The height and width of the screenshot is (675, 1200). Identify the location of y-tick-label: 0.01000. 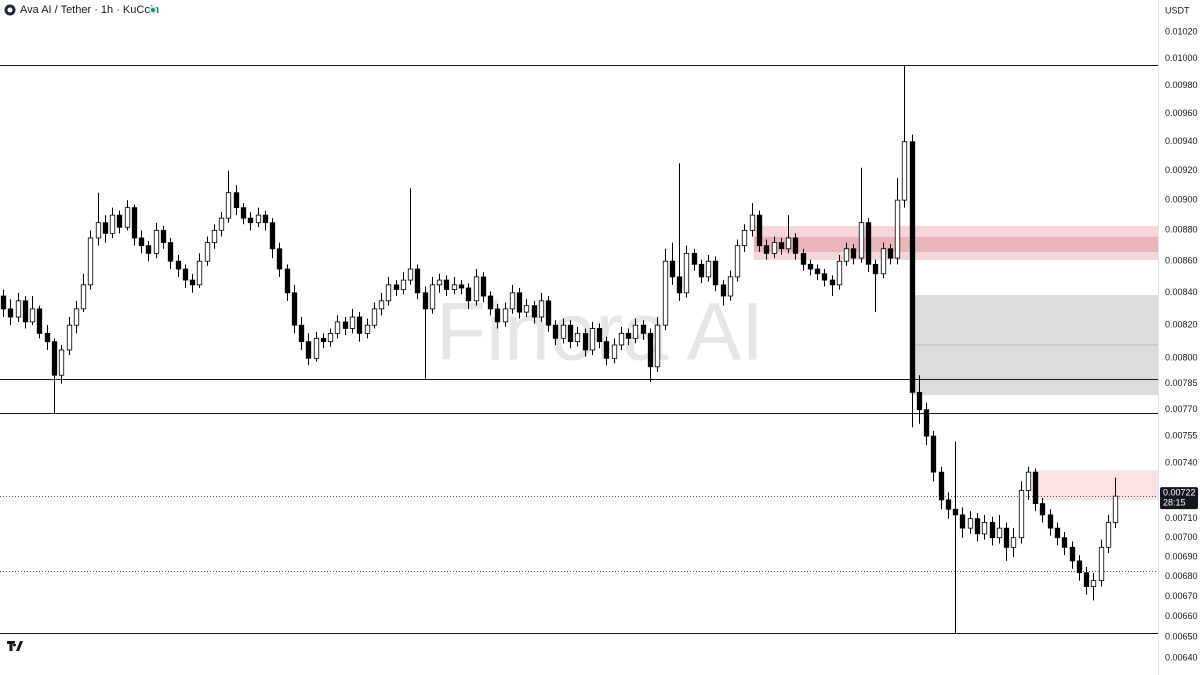
(1181, 58).